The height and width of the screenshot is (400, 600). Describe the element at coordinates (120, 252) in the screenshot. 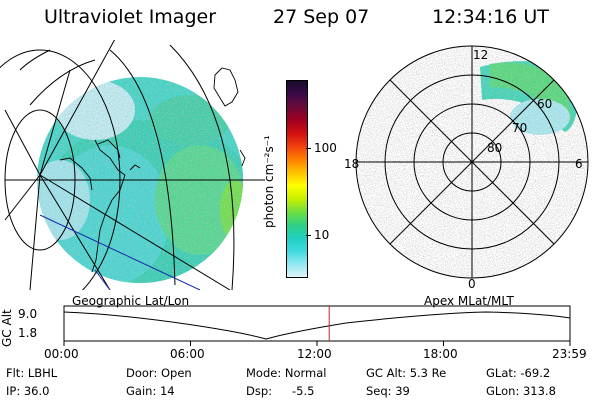

I see `terminator-lines` at that location.